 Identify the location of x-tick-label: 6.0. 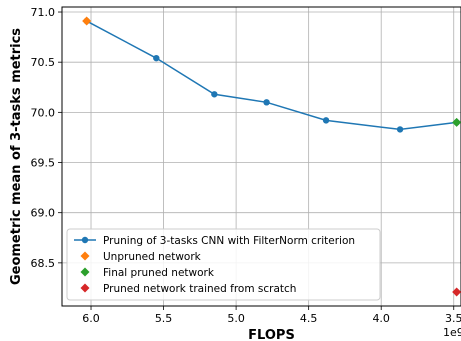
(91, 318).